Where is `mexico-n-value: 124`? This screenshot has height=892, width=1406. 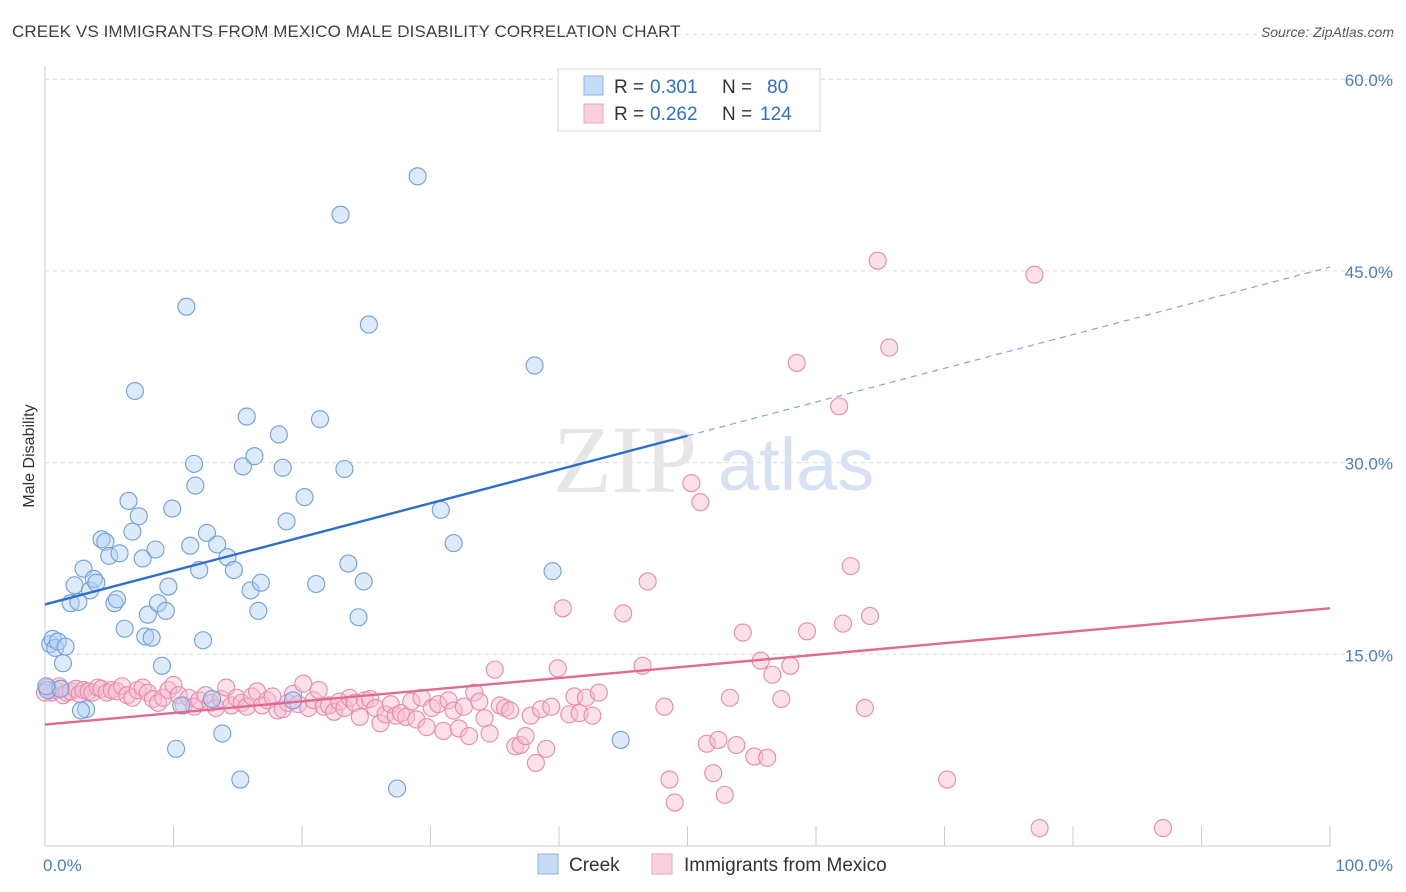 mexico-n-value: 124 is located at coordinates (776, 114).